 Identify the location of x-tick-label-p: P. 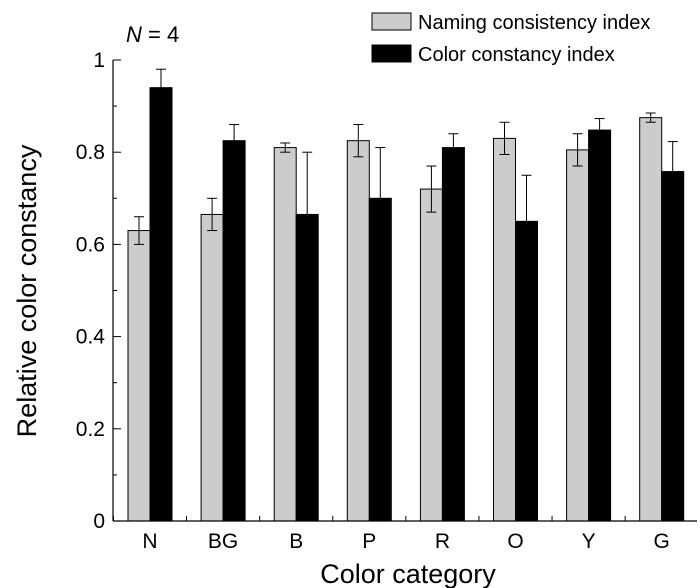
(369, 541).